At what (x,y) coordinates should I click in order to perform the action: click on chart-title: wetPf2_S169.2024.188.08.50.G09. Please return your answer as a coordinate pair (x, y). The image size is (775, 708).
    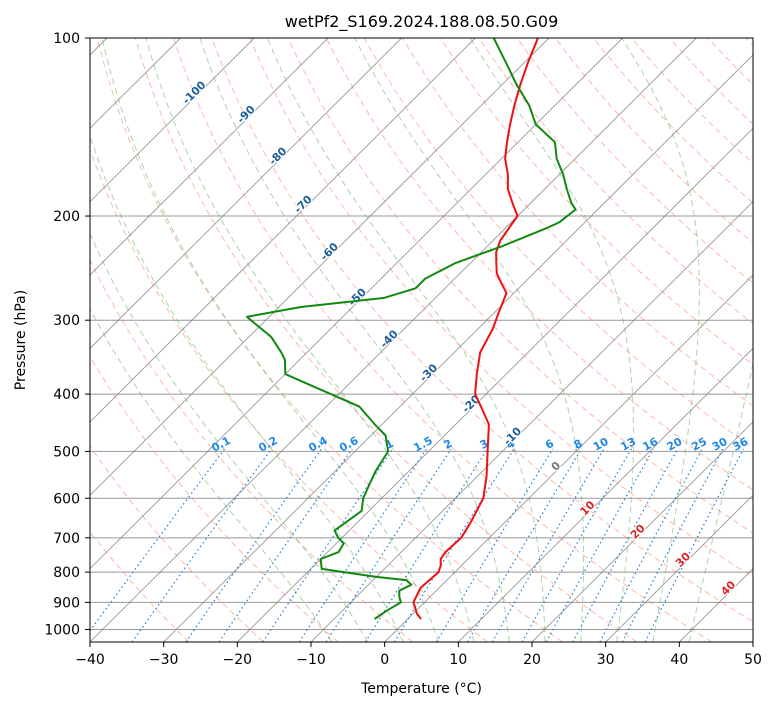
    Looking at the image, I should click on (422, 22).